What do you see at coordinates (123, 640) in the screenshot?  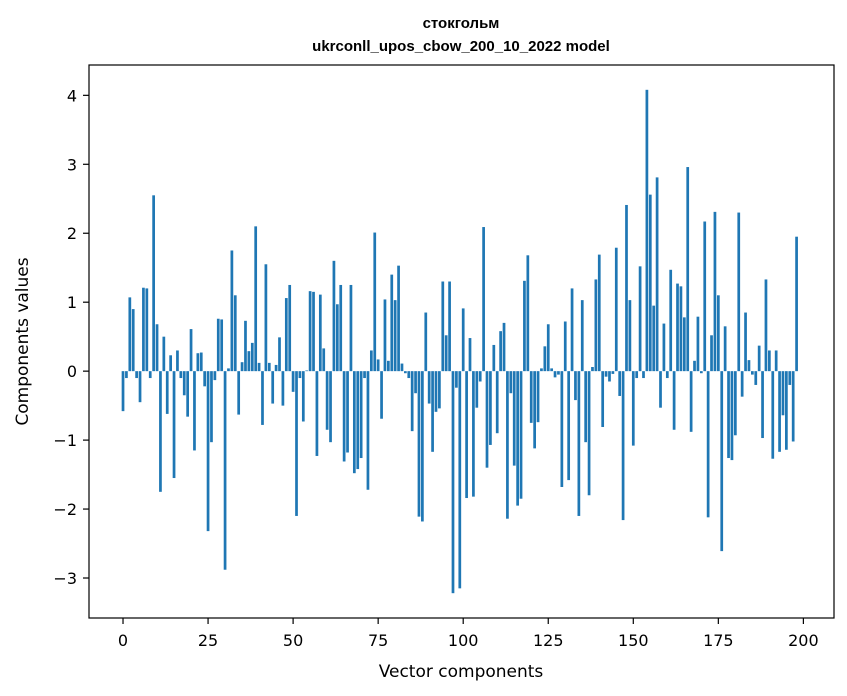 I see `x-tick-label: 0` at bounding box center [123, 640].